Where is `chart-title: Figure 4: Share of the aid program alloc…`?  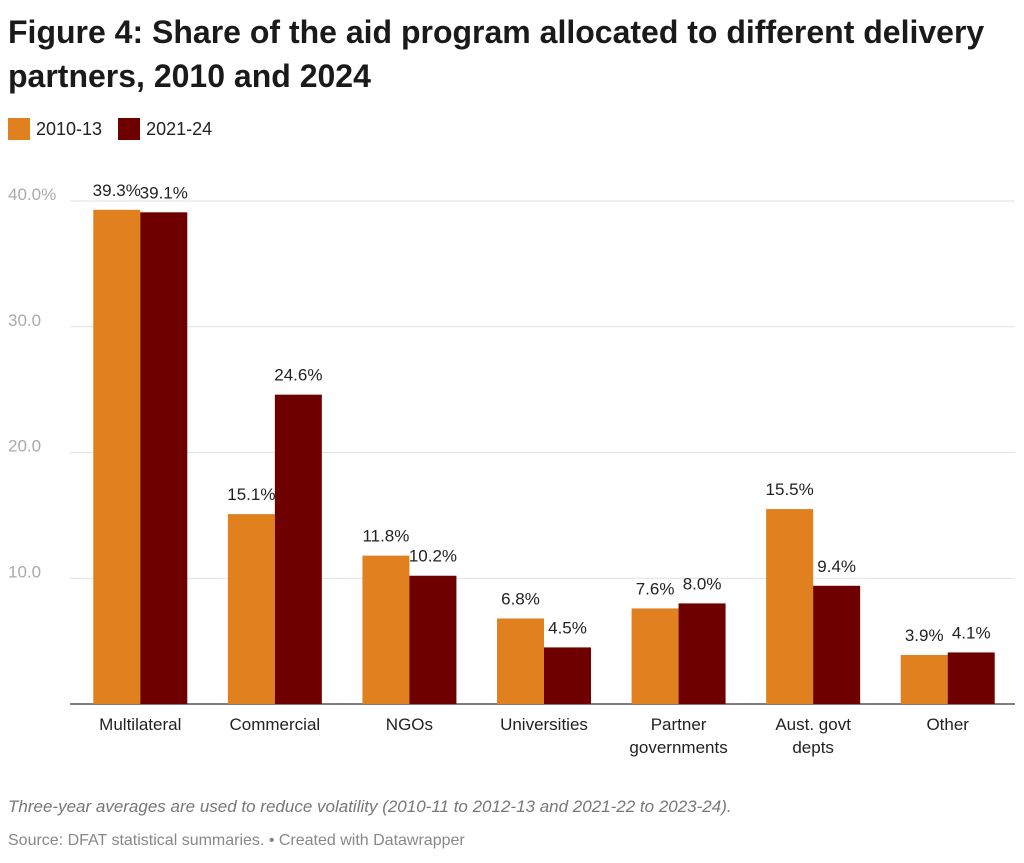
chart-title: Figure 4: Share of the aid program alloc… is located at coordinates (496, 54).